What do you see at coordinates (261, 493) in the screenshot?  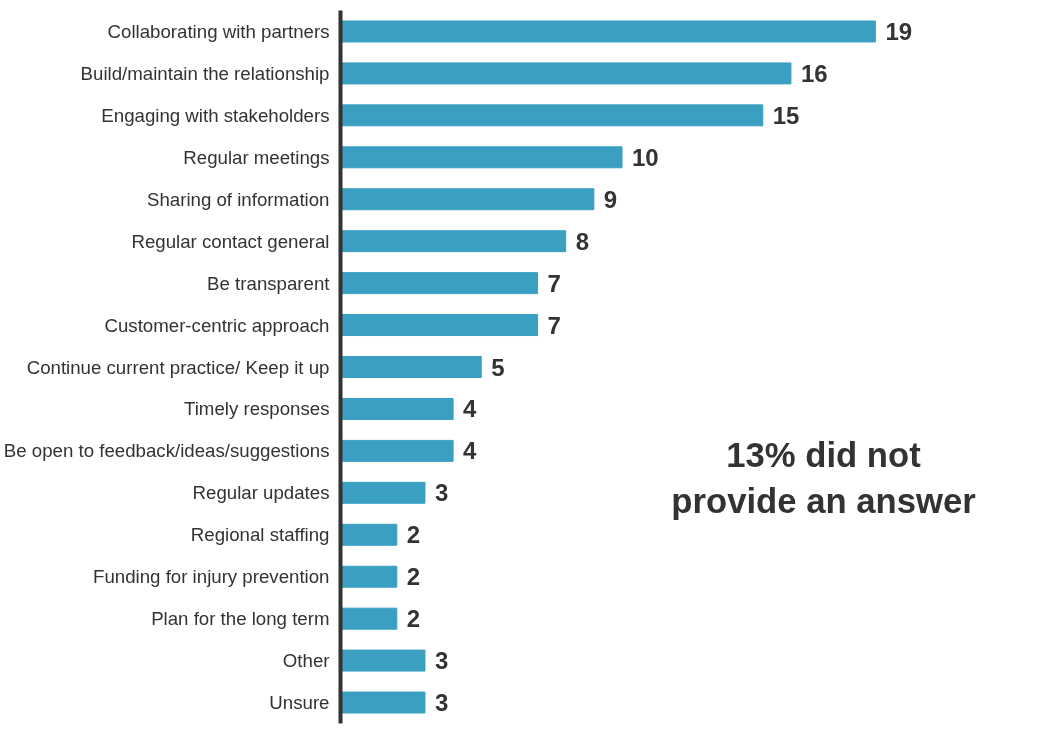 I see `y-tick-label: Regular updates` at bounding box center [261, 493].